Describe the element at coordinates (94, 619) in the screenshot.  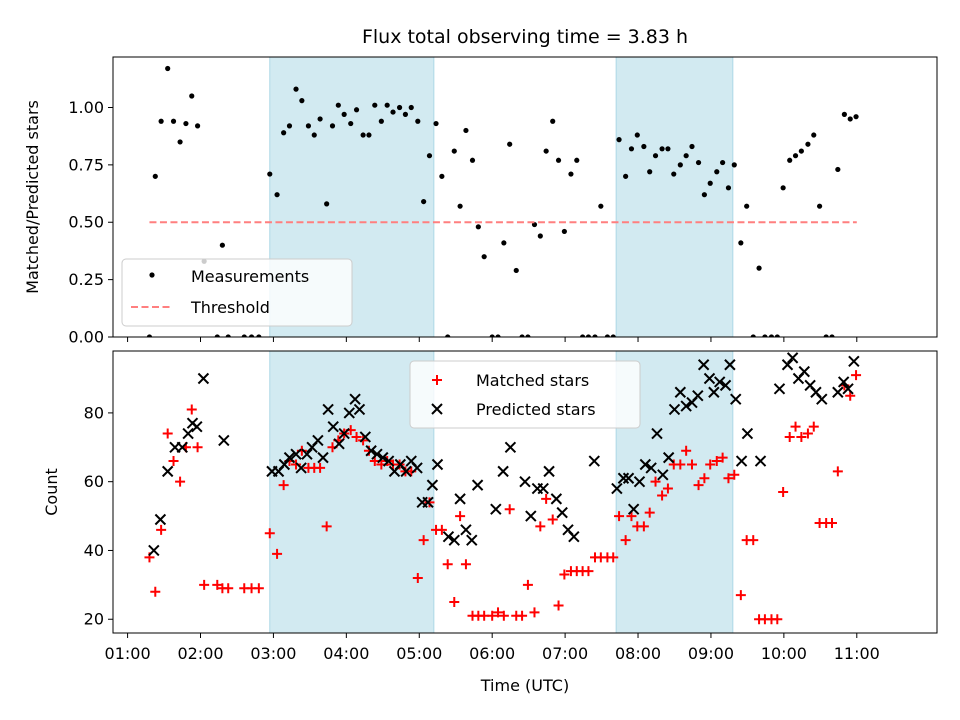
I see `count-y-tick-label: 20` at that location.